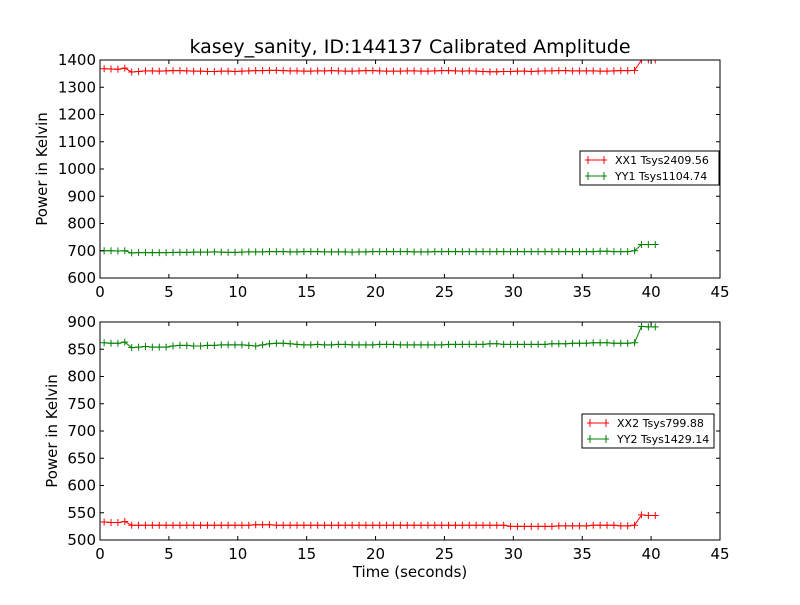  I want to click on x-axis-label: Time (seconds), so click(410, 572).